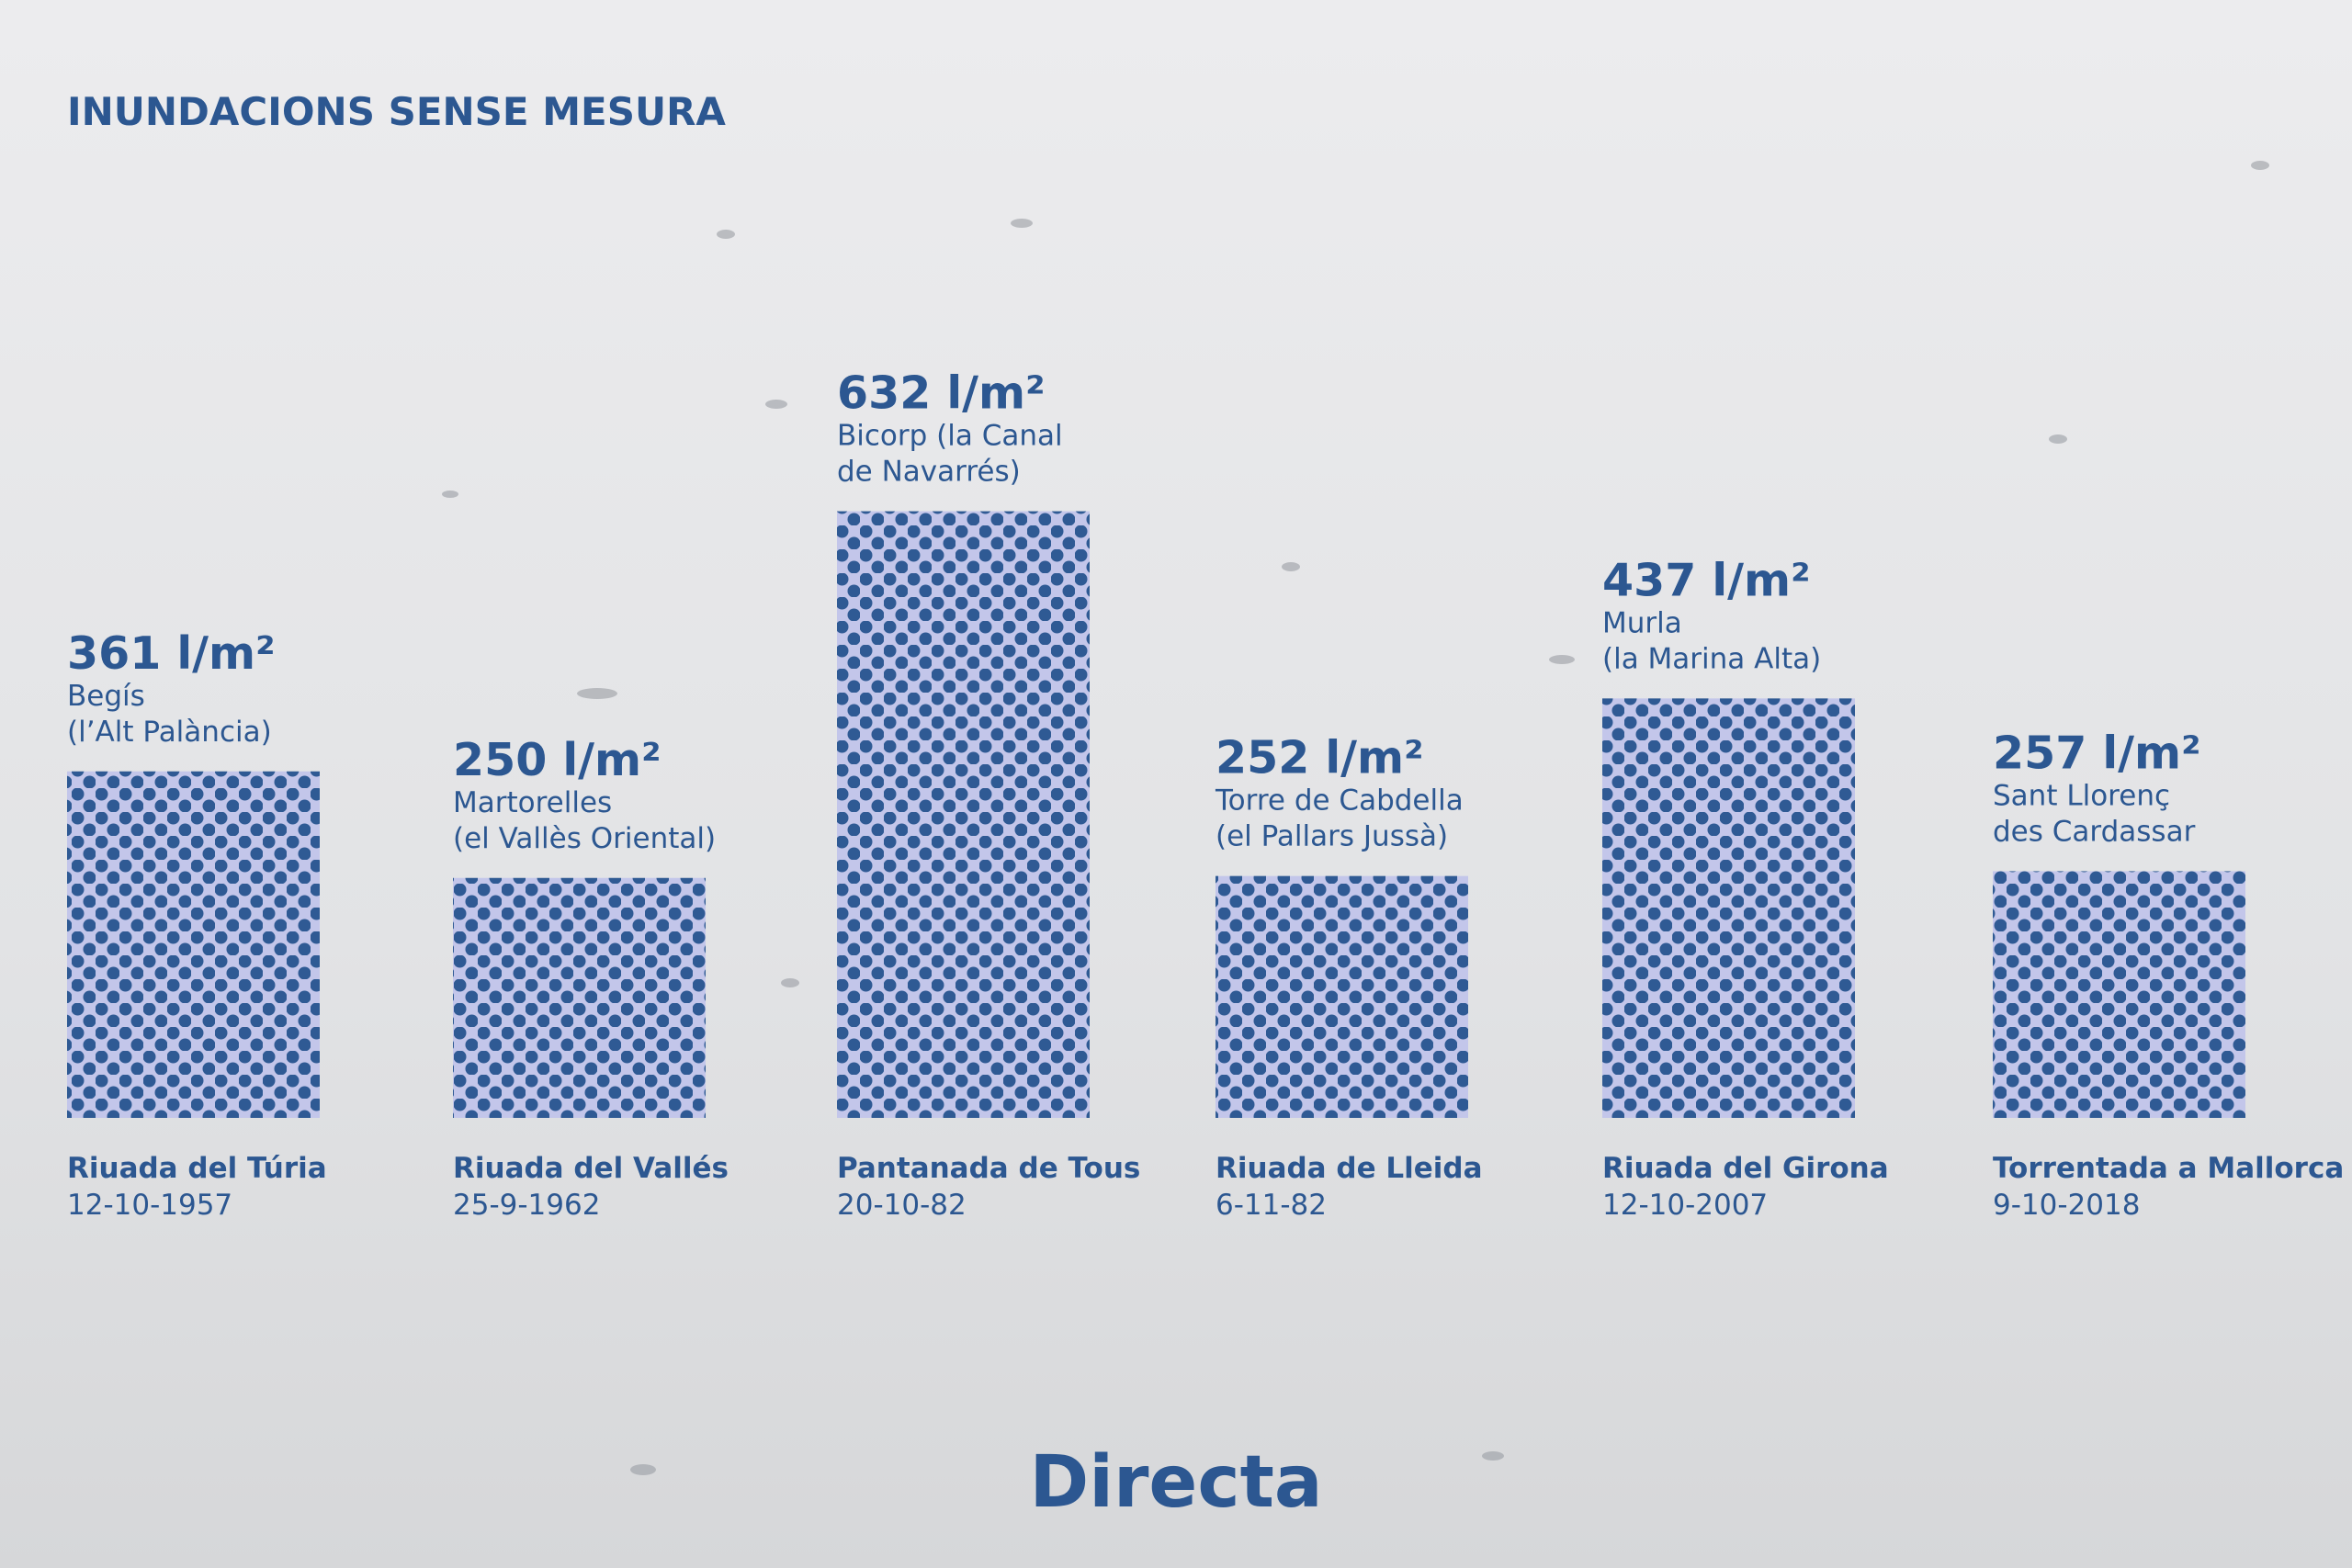  Describe the element at coordinates (1746, 1168) in the screenshot. I see `category-label: Riuada del Girona` at that location.